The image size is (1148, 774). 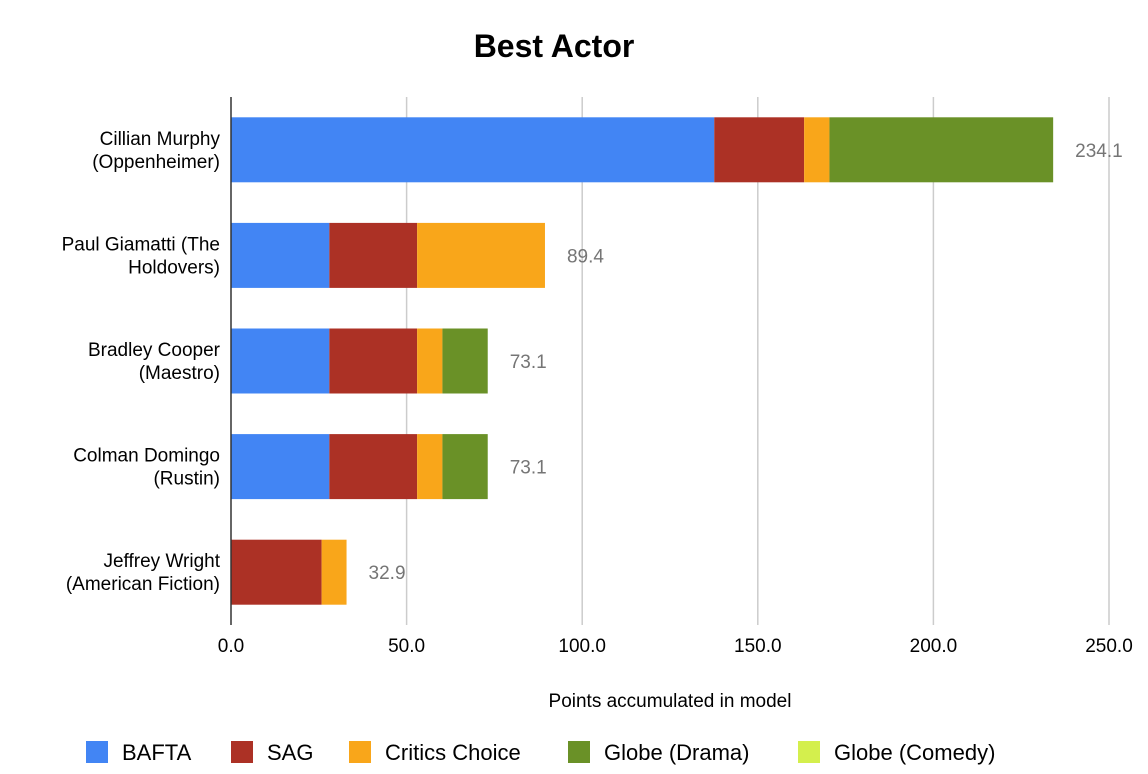 I want to click on legend-label: SAG, so click(x=290, y=752).